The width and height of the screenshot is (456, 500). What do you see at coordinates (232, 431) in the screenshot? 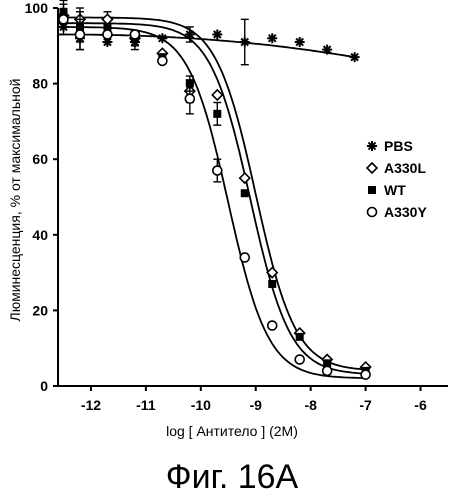
I see `x-axis-title: log [ Антитело ] (2M)` at bounding box center [232, 431].